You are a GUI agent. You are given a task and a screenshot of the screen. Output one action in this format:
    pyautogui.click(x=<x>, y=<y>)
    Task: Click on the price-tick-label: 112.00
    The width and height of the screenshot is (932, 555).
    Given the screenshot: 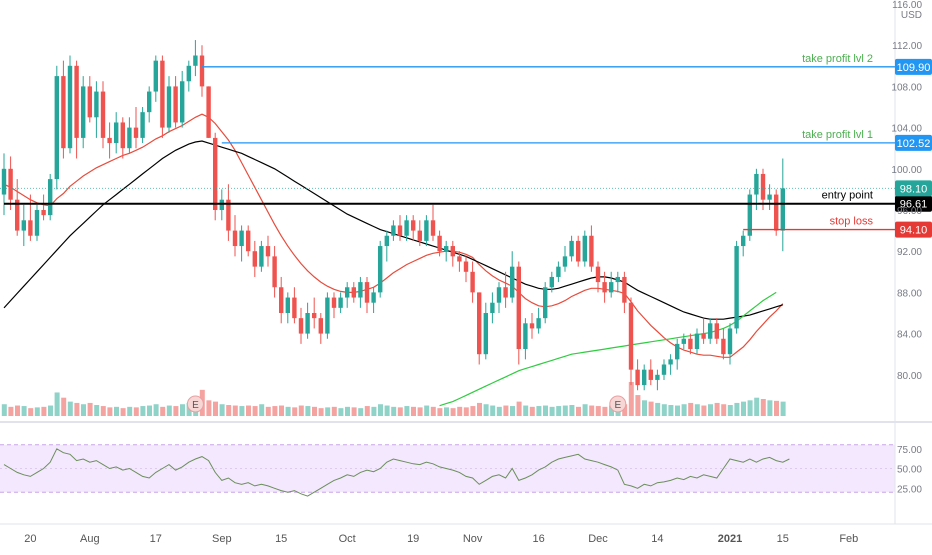 What is the action you would take?
    pyautogui.click(x=907, y=46)
    